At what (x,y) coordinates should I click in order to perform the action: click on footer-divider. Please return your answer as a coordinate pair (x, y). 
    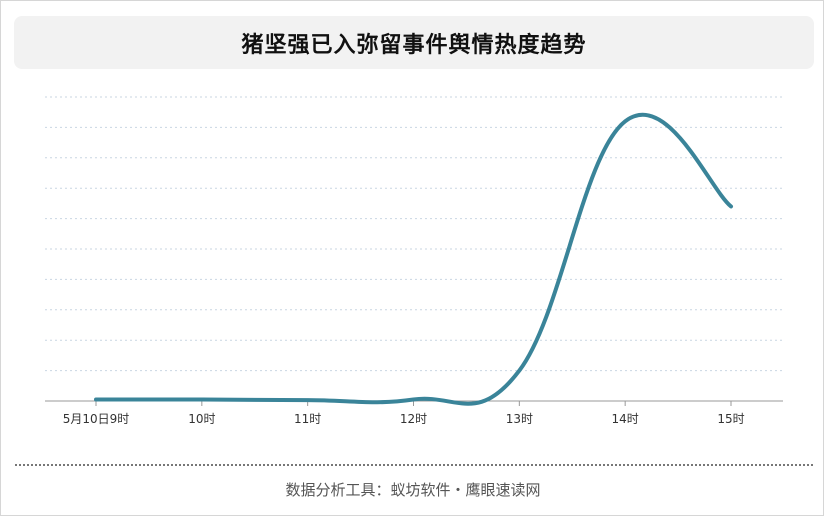
    Looking at the image, I should click on (414, 465).